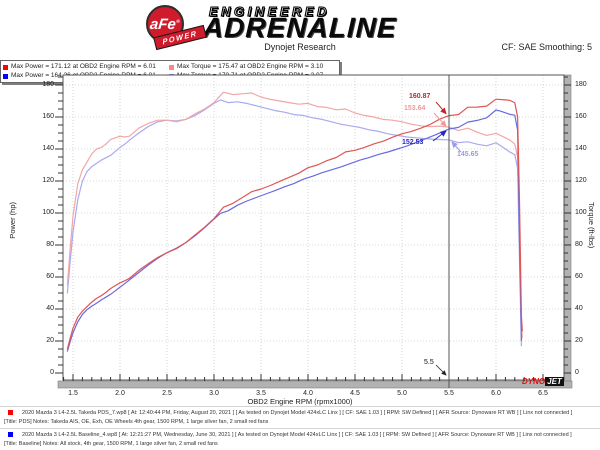 Image resolution: width=600 pixels, height=450 pixels. Describe the element at coordinates (579, 276) in the screenshot. I see `y-axis-tick-label-right: 60` at that location.